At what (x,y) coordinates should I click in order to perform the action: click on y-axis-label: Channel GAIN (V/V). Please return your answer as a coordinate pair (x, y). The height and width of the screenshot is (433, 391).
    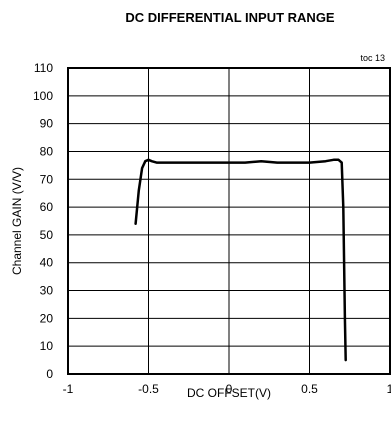
    Looking at the image, I should click on (17, 221).